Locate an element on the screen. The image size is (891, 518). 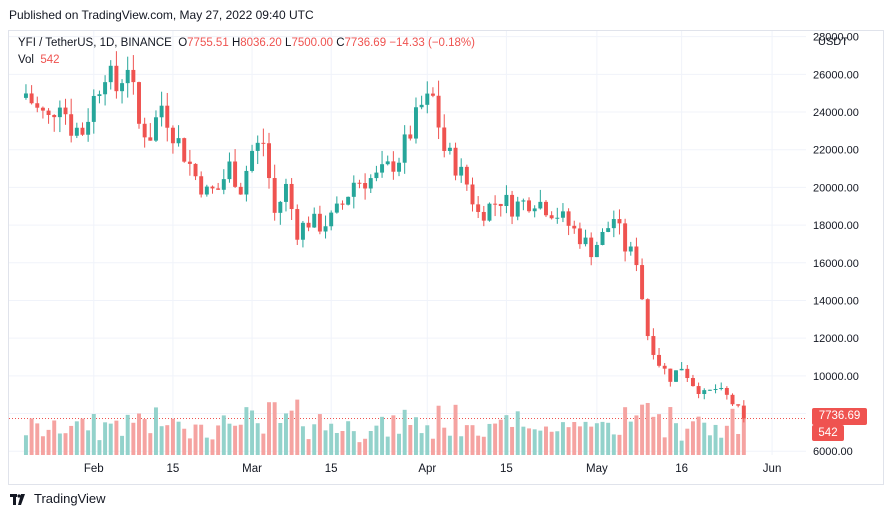
x-tick-label: Mar is located at coordinates (252, 469).